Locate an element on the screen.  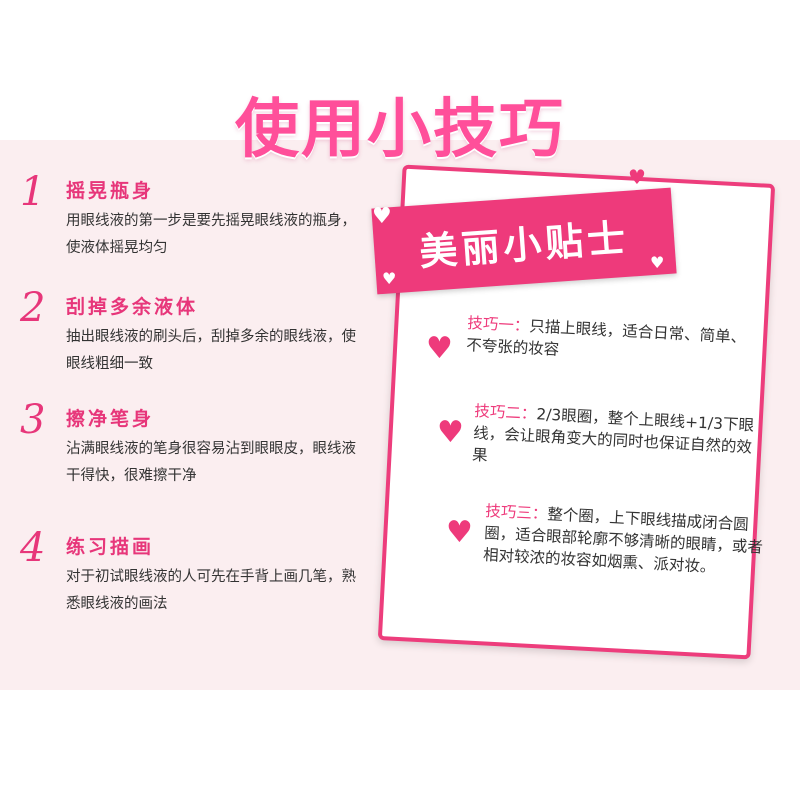
step-description: 抽出眼线液的刷头后，刮掉多余的眼线液，使眼线粗细一致 is located at coordinates (211, 350).